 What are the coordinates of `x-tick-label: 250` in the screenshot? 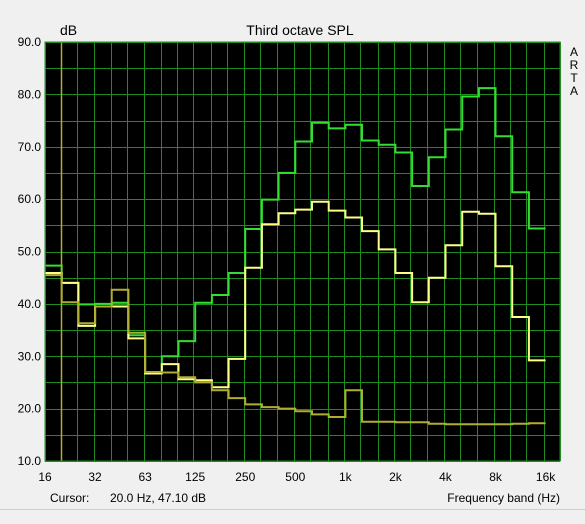 It's located at (245, 477).